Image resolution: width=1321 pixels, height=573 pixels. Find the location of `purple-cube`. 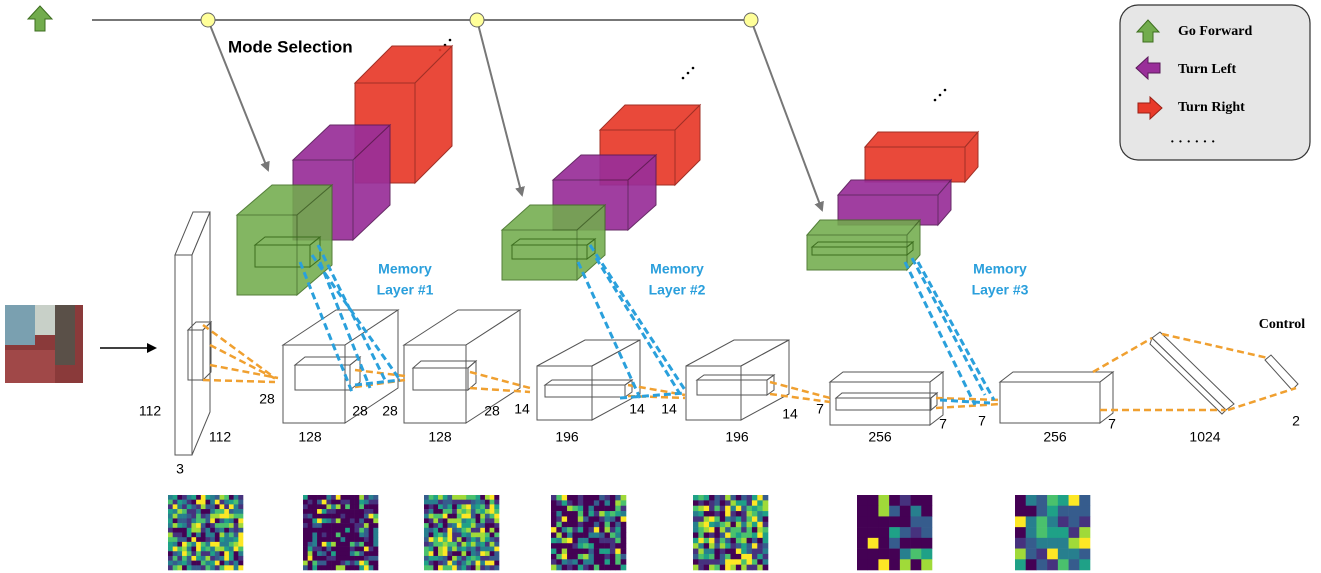

purple-cube is located at coordinates (894, 202).